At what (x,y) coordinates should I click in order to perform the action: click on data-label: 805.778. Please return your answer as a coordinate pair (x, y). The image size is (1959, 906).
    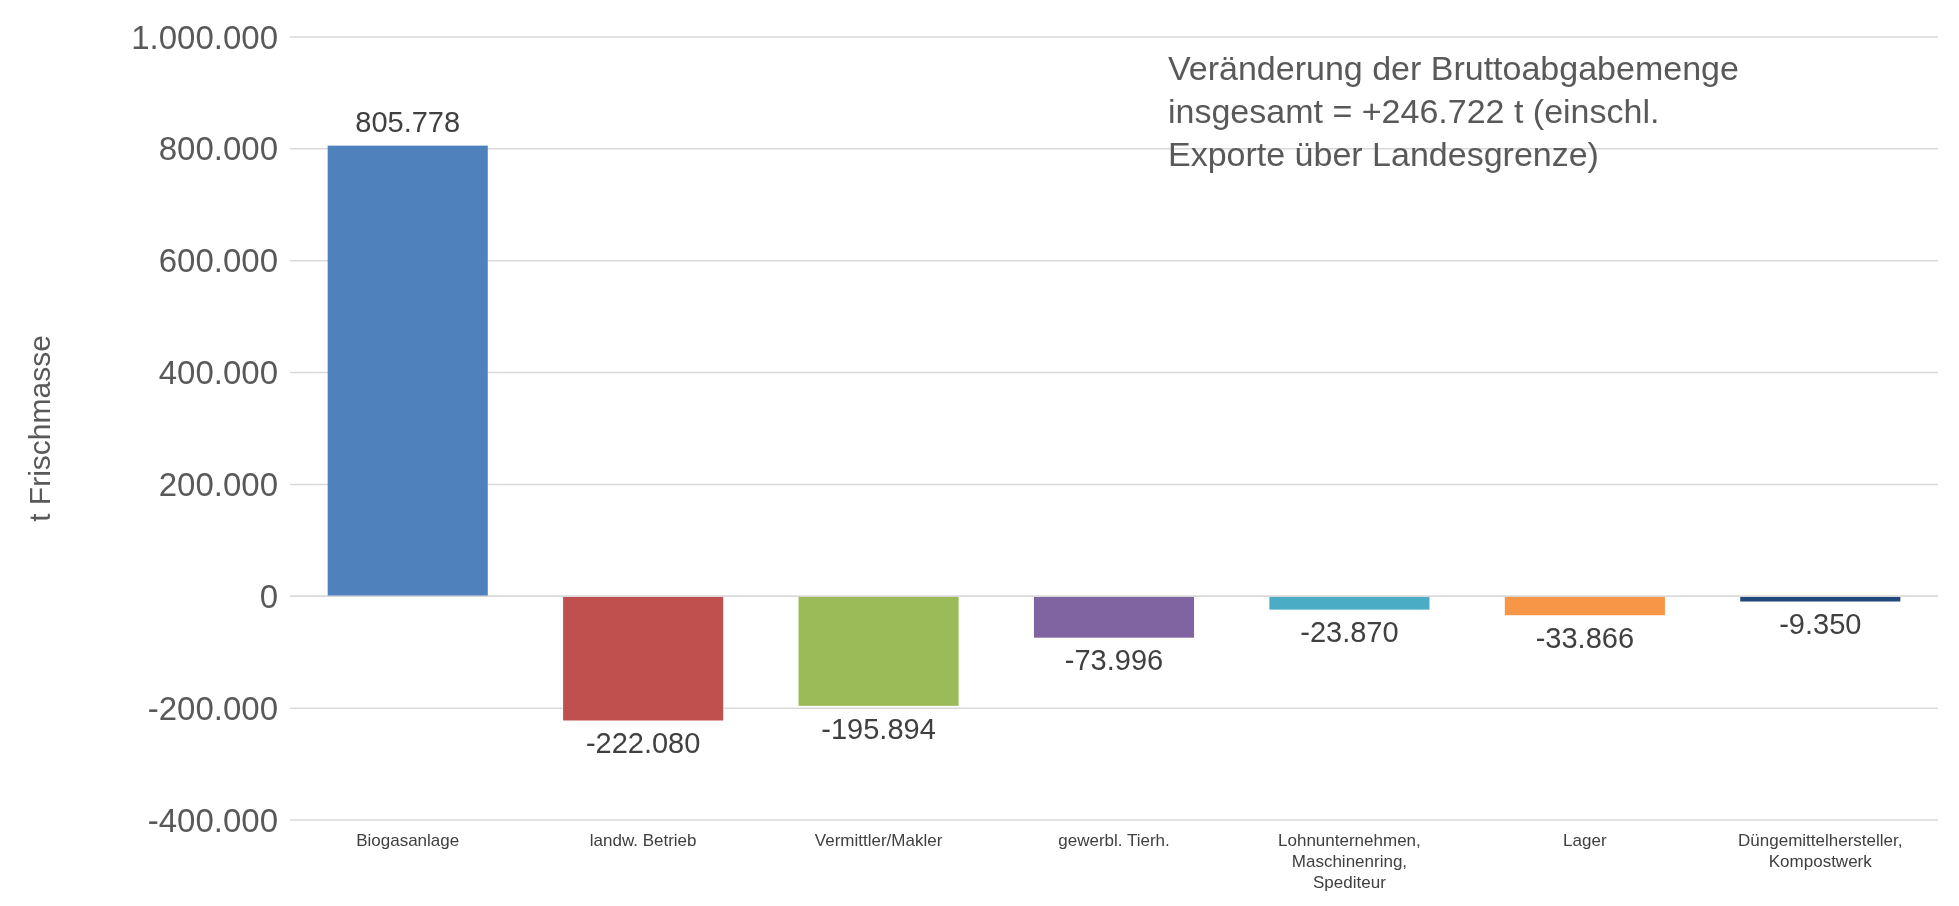
    Looking at the image, I should click on (408, 121).